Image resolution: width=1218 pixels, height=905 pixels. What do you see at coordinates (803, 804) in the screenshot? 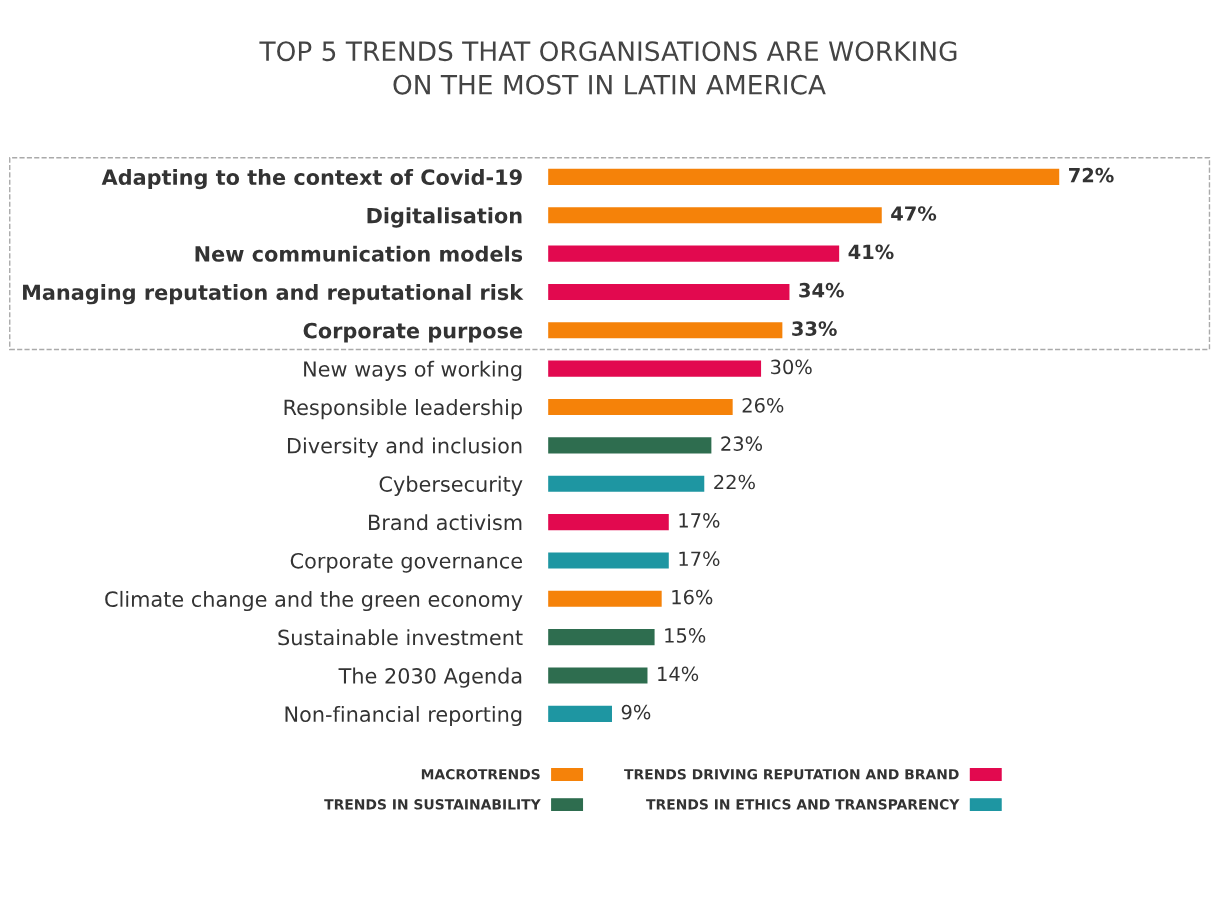
I see `legend-label: TRENDS IN ETHICS AND TRANSPARENCY` at bounding box center [803, 804].